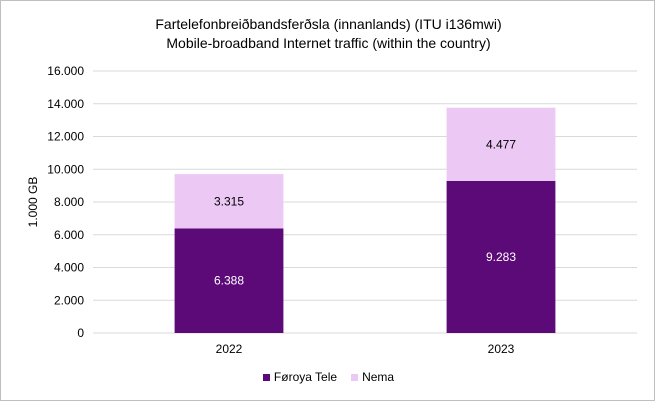  Describe the element at coordinates (65, 169) in the screenshot. I see `y-tick-label: 10.000` at that location.